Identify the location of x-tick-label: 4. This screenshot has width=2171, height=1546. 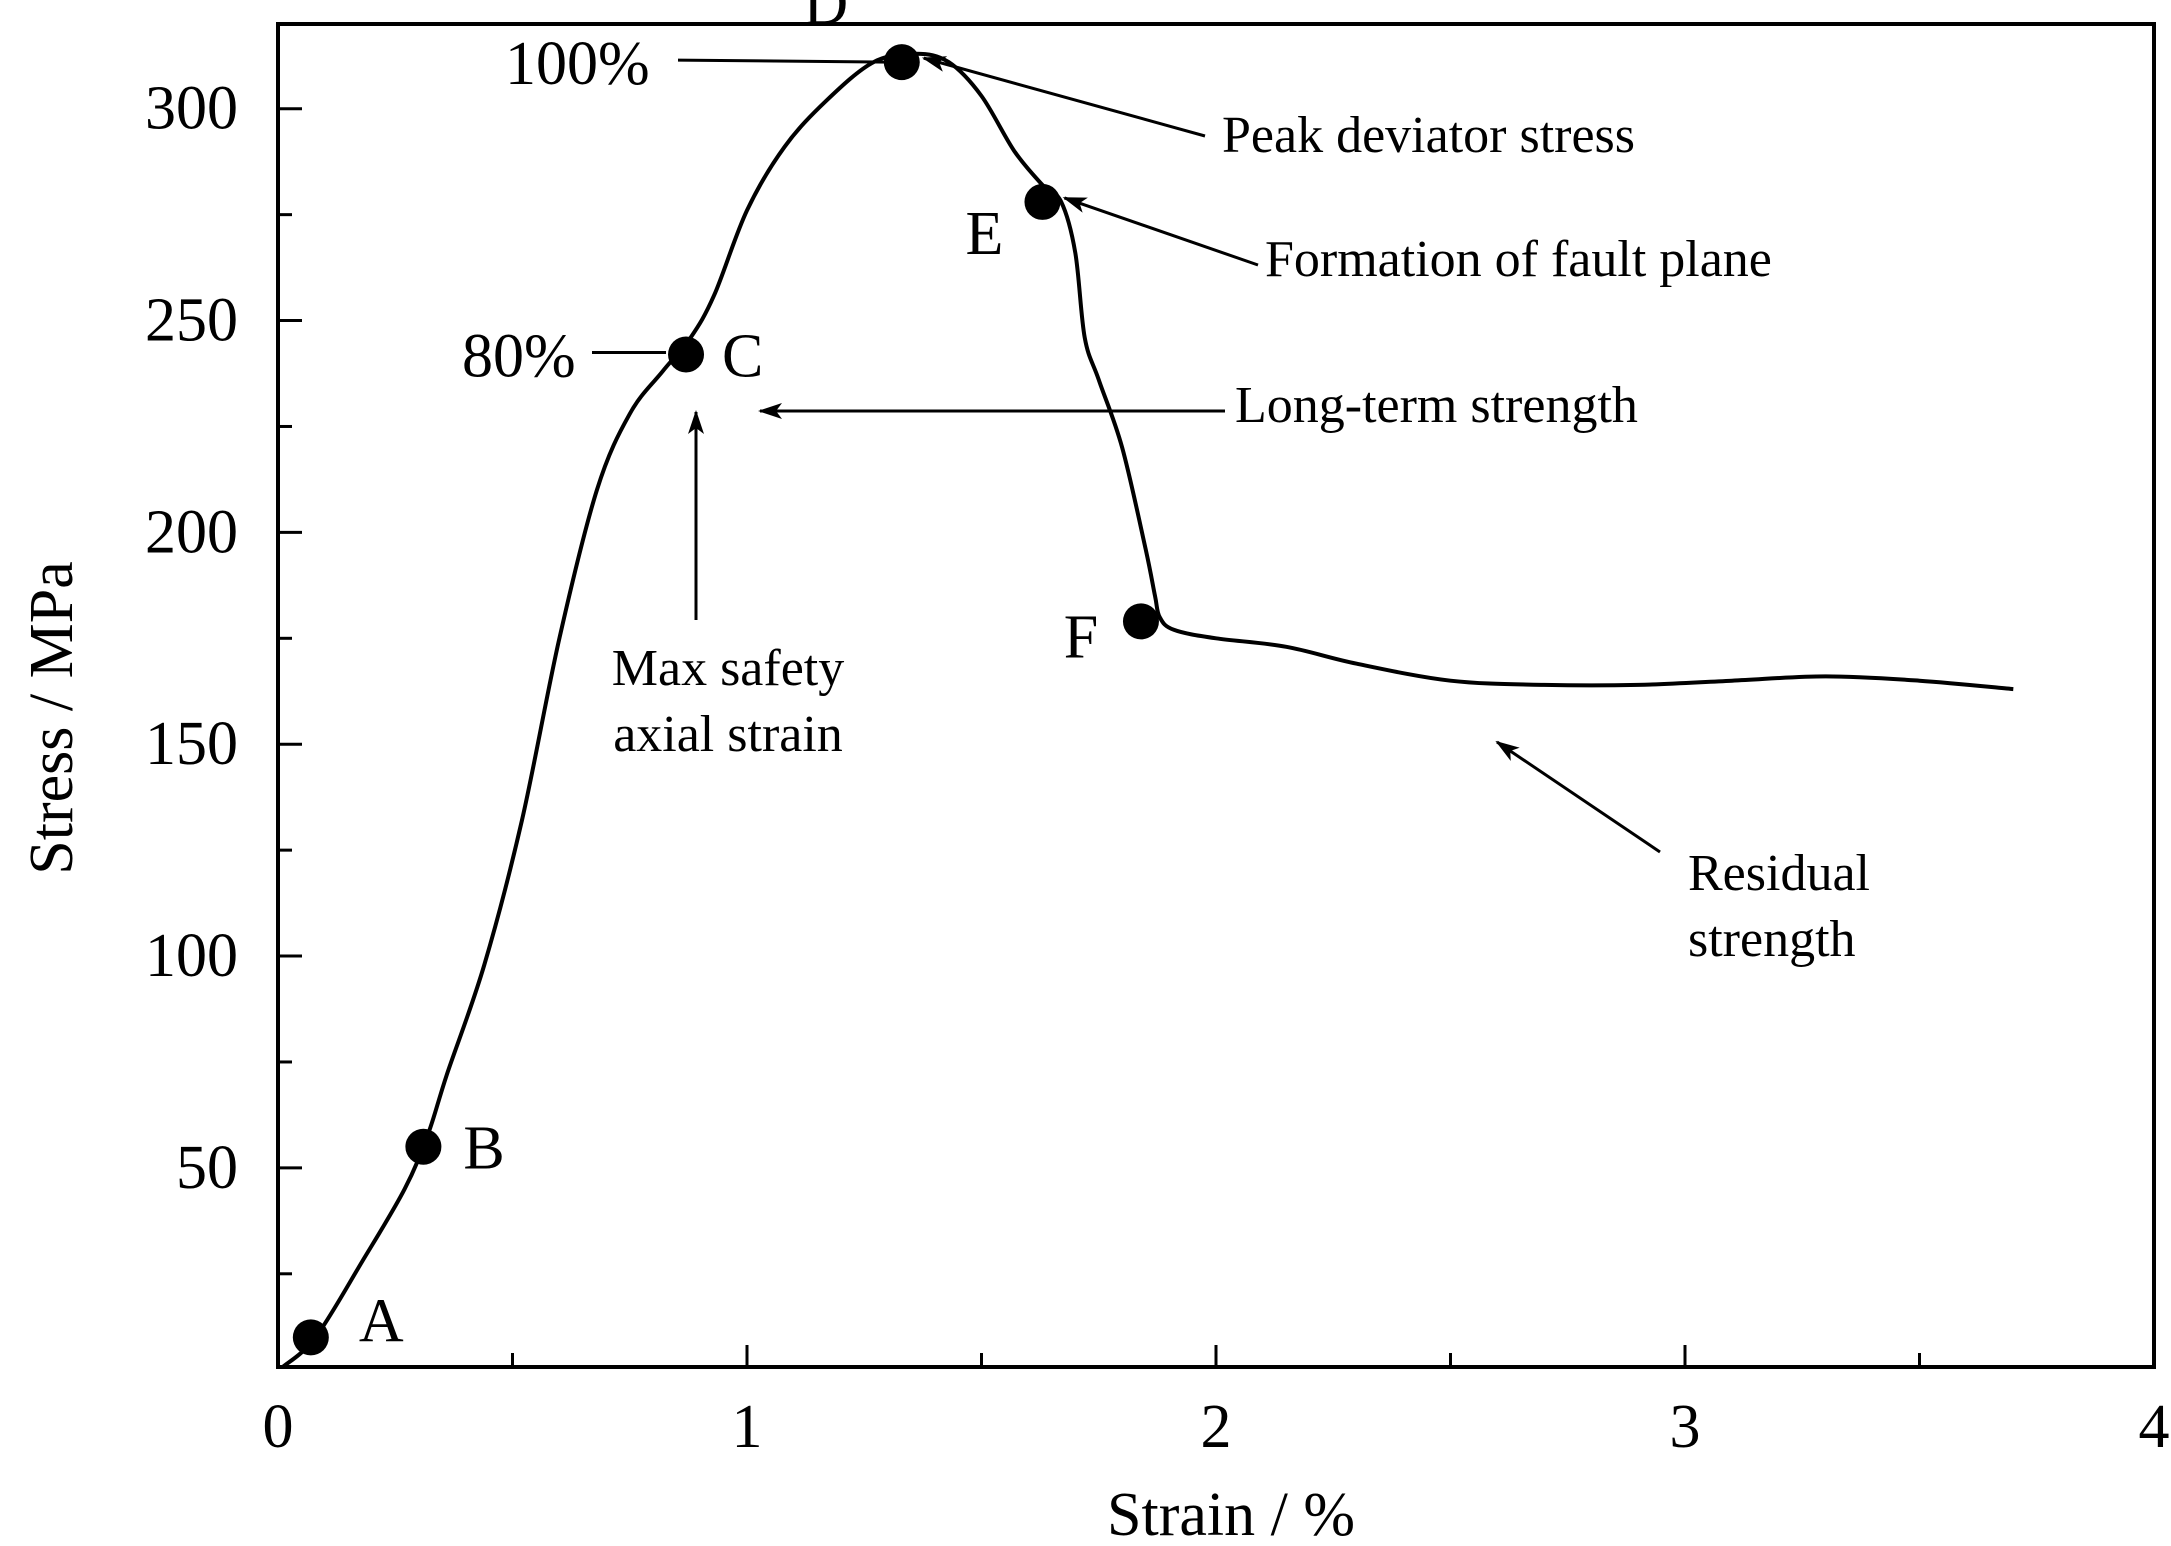
(2154, 1427).